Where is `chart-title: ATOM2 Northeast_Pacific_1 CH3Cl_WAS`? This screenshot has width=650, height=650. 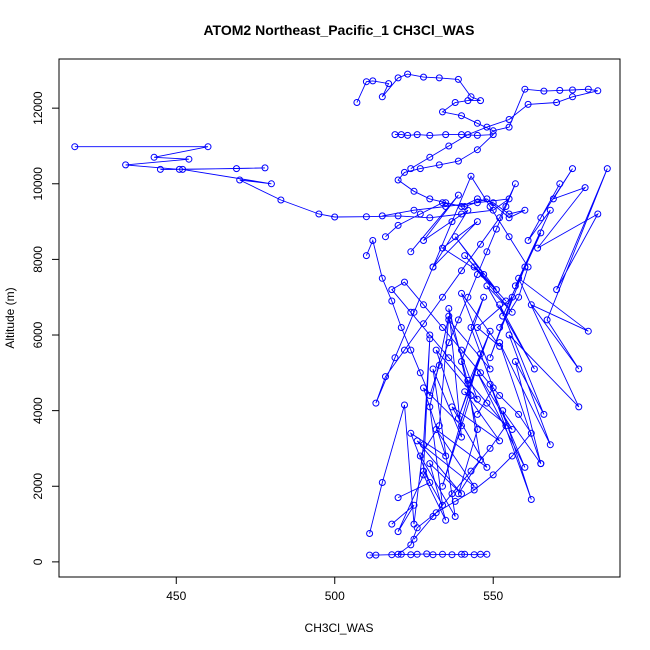 chart-title: ATOM2 Northeast_Pacific_1 CH3Cl_WAS is located at coordinates (338, 30).